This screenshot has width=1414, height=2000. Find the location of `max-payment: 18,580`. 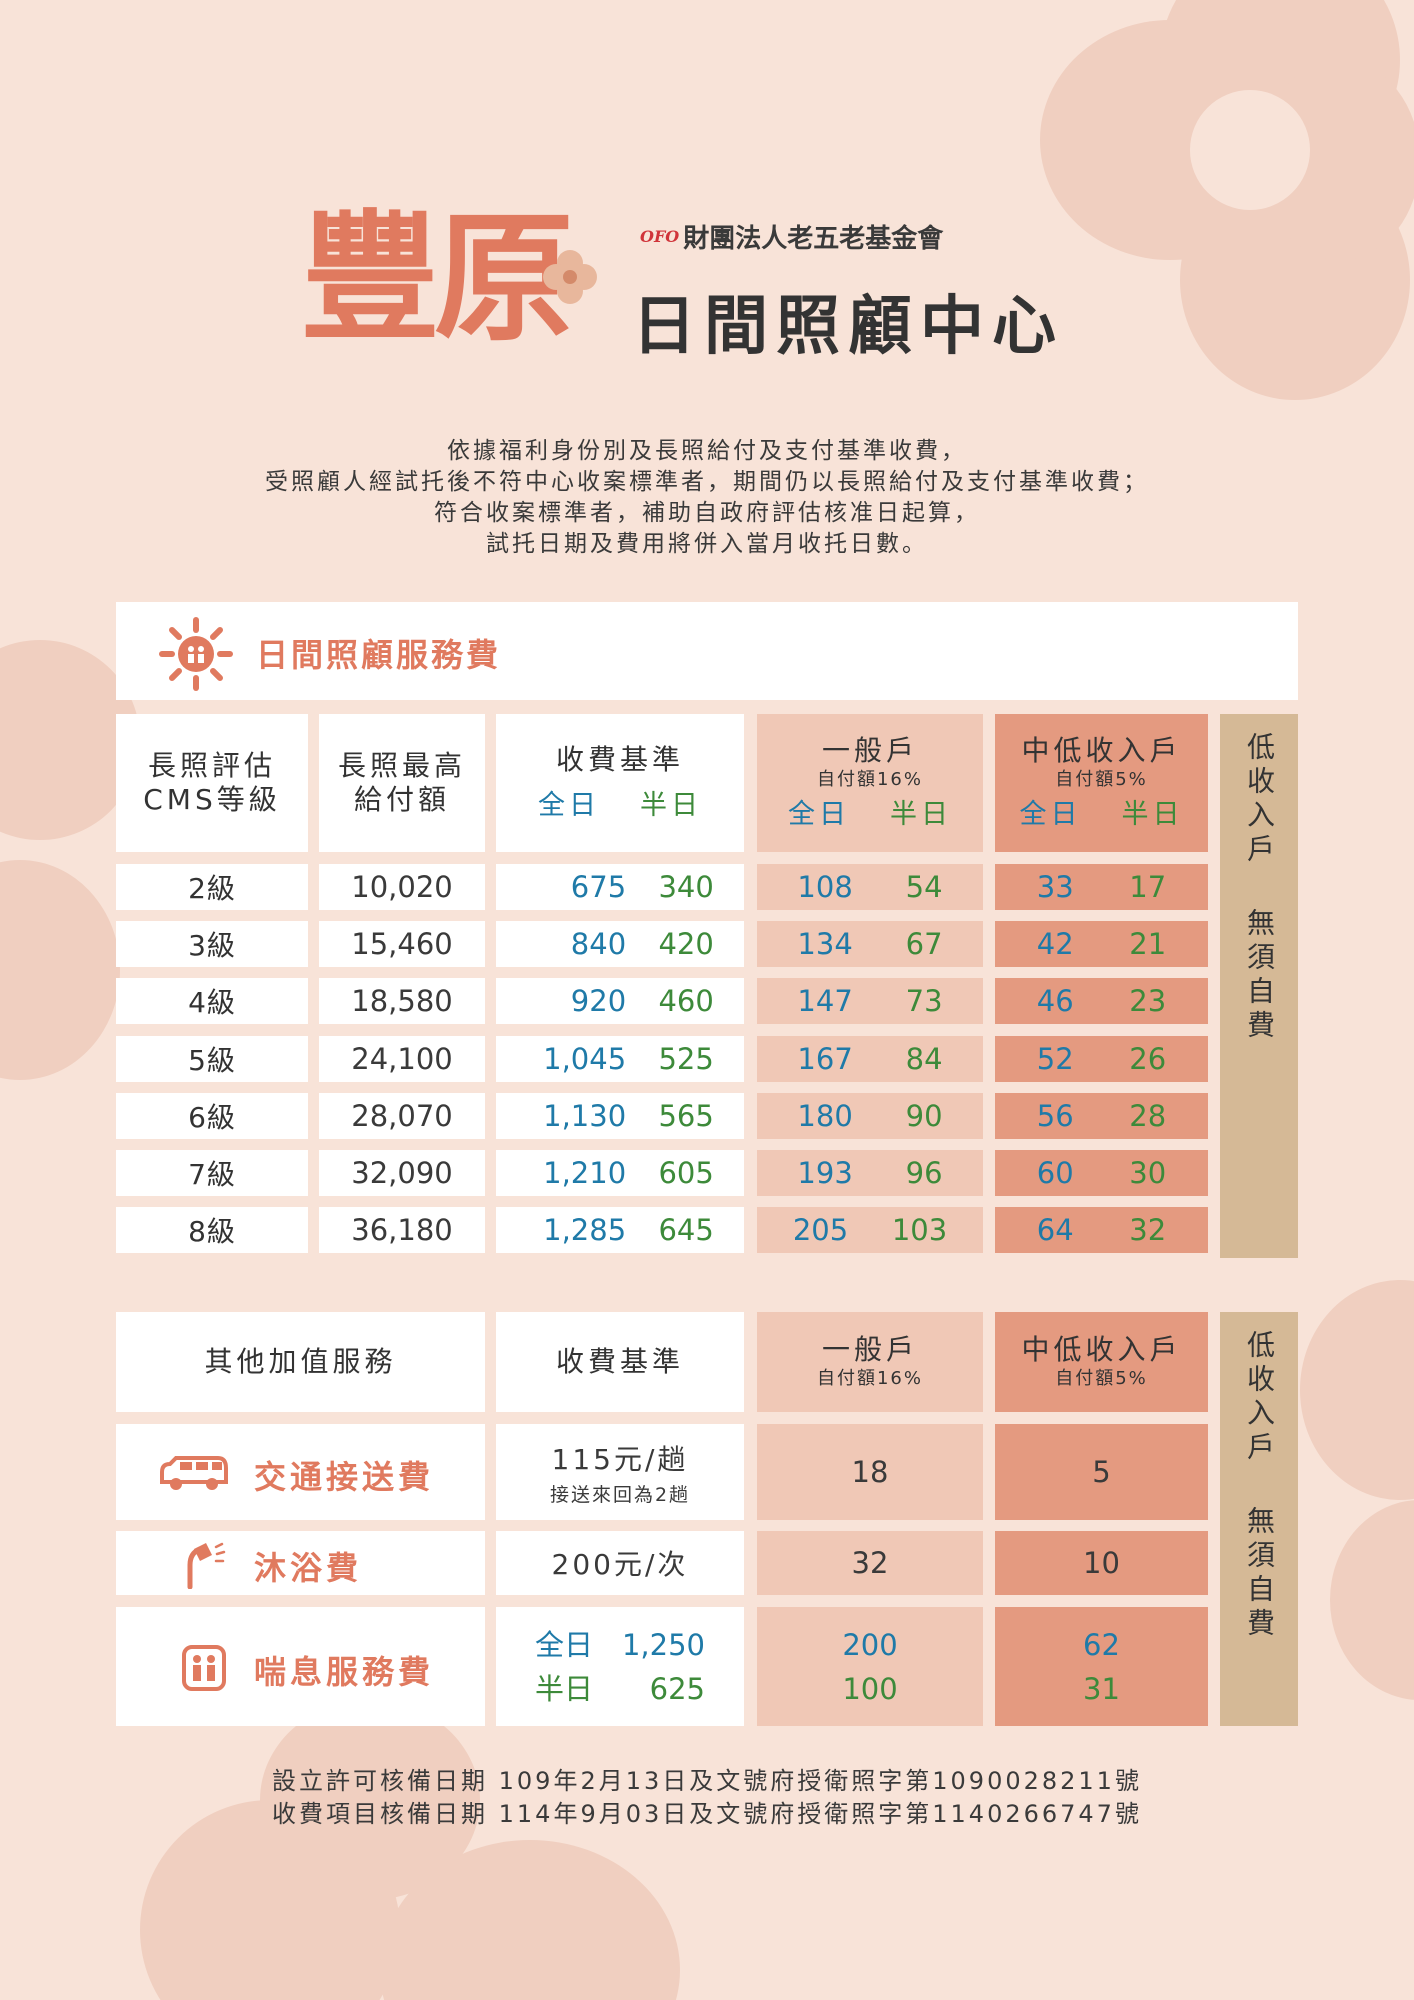

max-payment: 18,580 is located at coordinates (402, 1001).